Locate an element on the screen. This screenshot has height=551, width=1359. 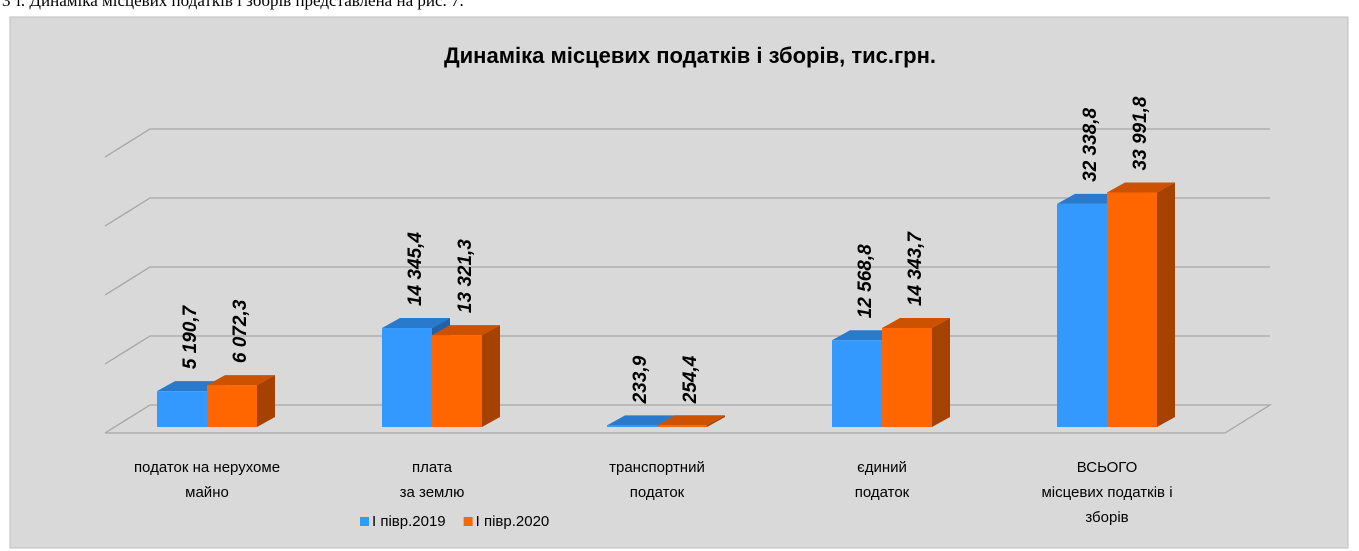
value-label: 233,9 is located at coordinates (640, 379).